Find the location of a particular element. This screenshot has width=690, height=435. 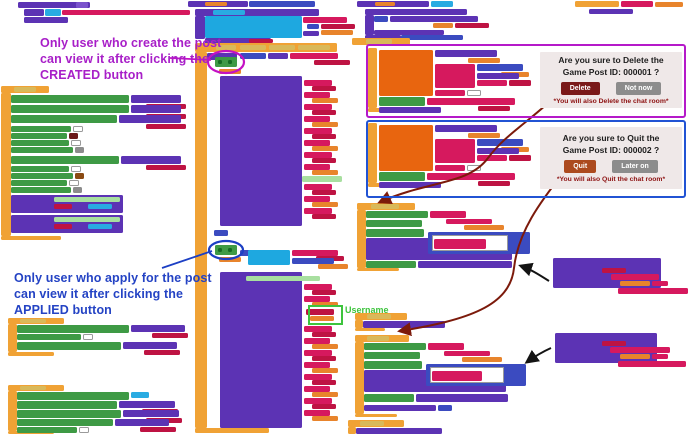

not-now-button: Not now is located at coordinates (638, 88).